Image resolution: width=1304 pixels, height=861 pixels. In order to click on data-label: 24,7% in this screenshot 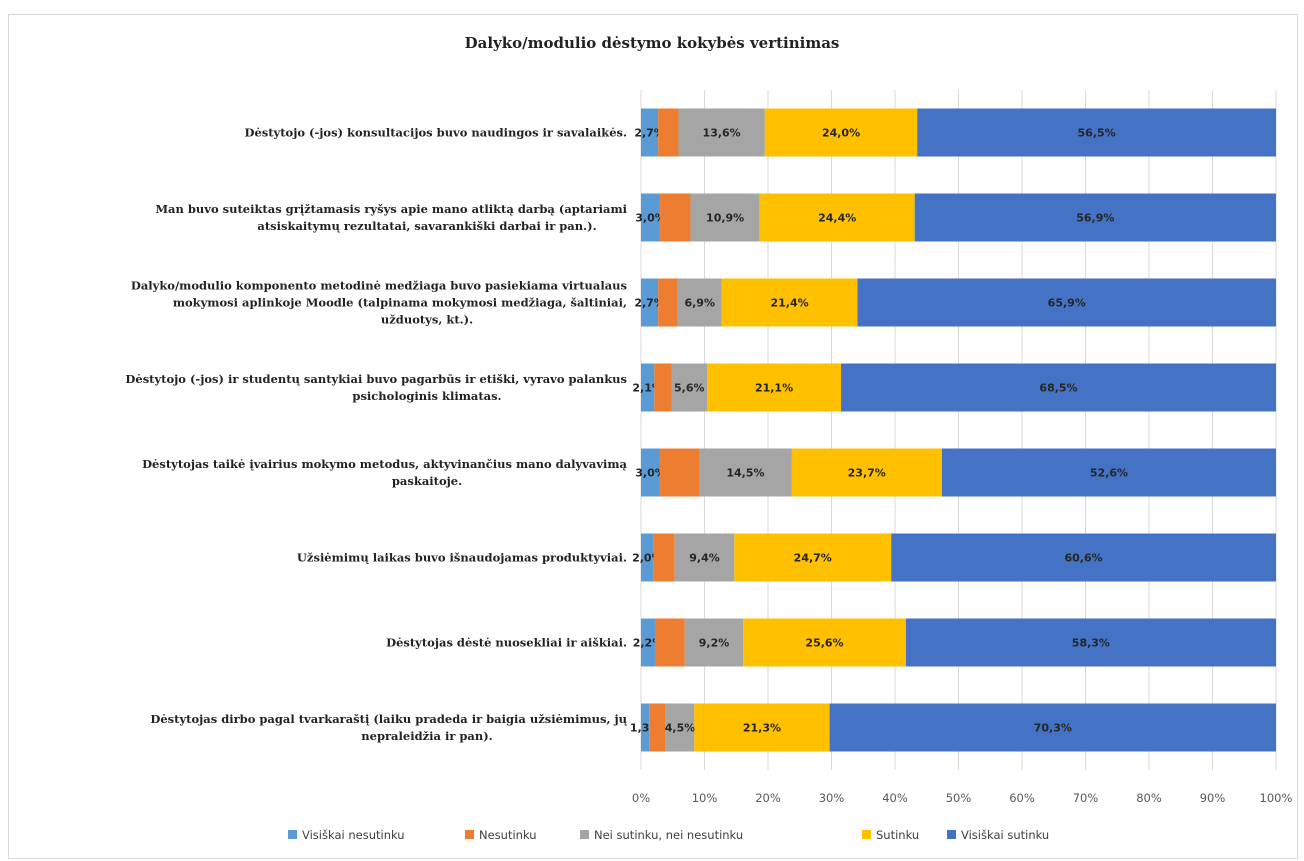, I will do `click(813, 558)`.